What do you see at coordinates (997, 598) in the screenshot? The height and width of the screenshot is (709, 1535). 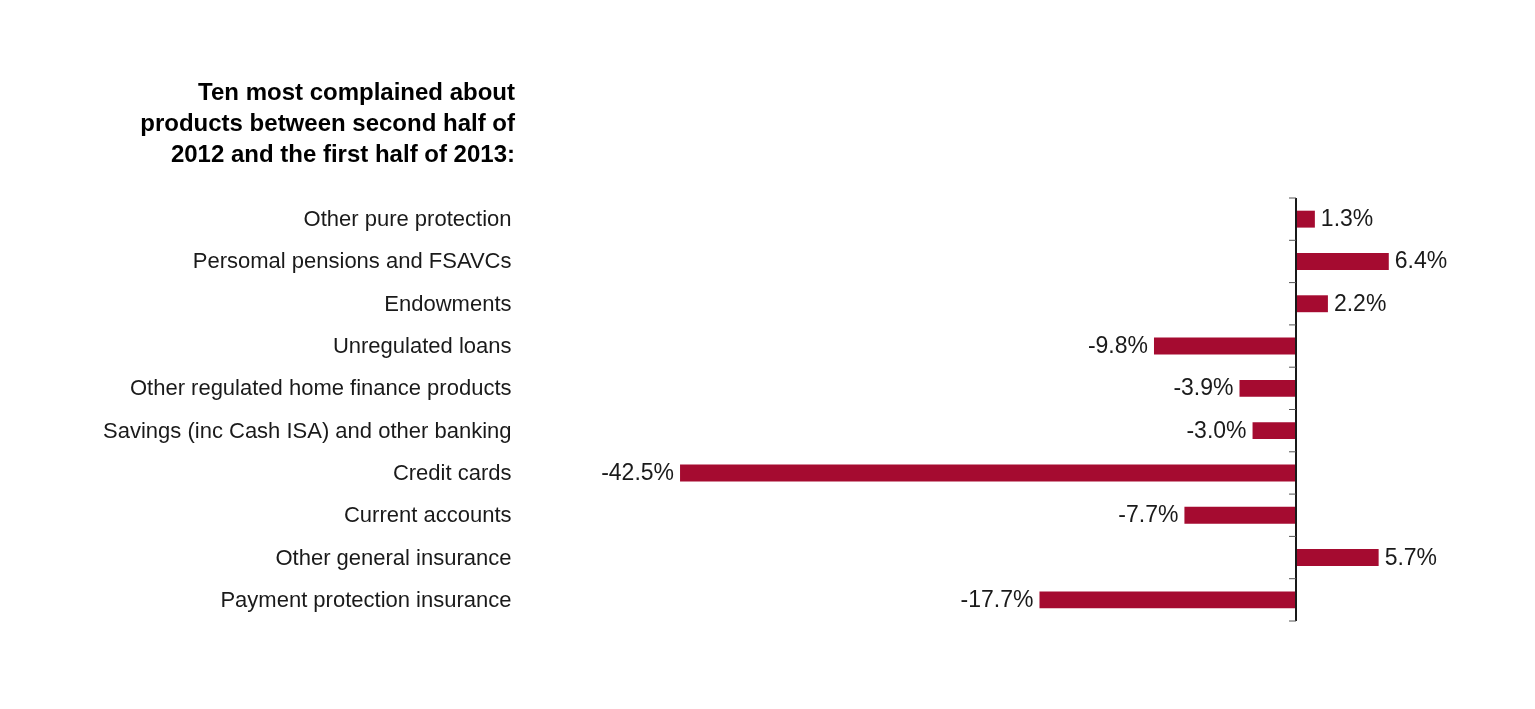 I see `data-label: -17.7%` at bounding box center [997, 598].